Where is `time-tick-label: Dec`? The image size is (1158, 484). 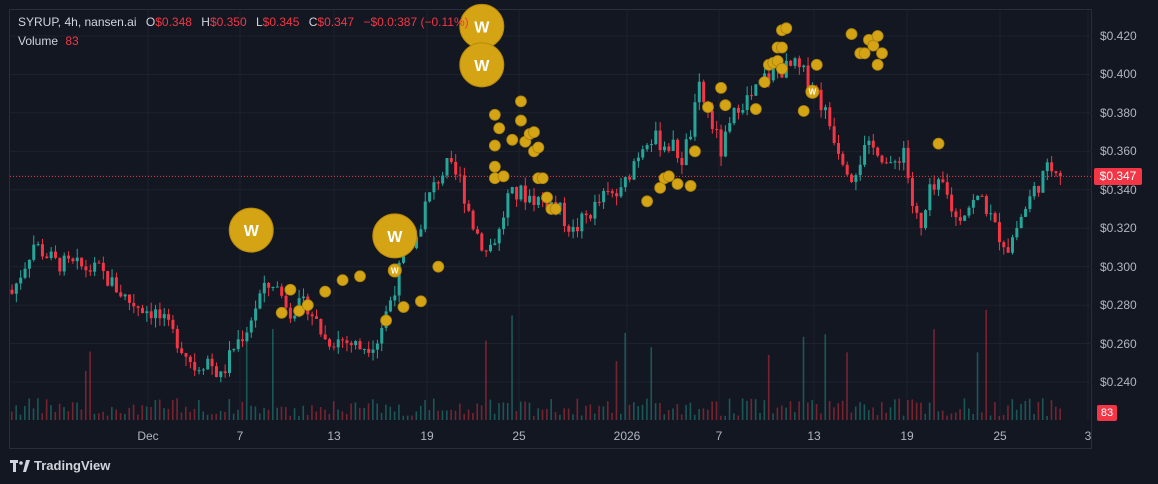
time-tick-label: Dec is located at coordinates (148, 436).